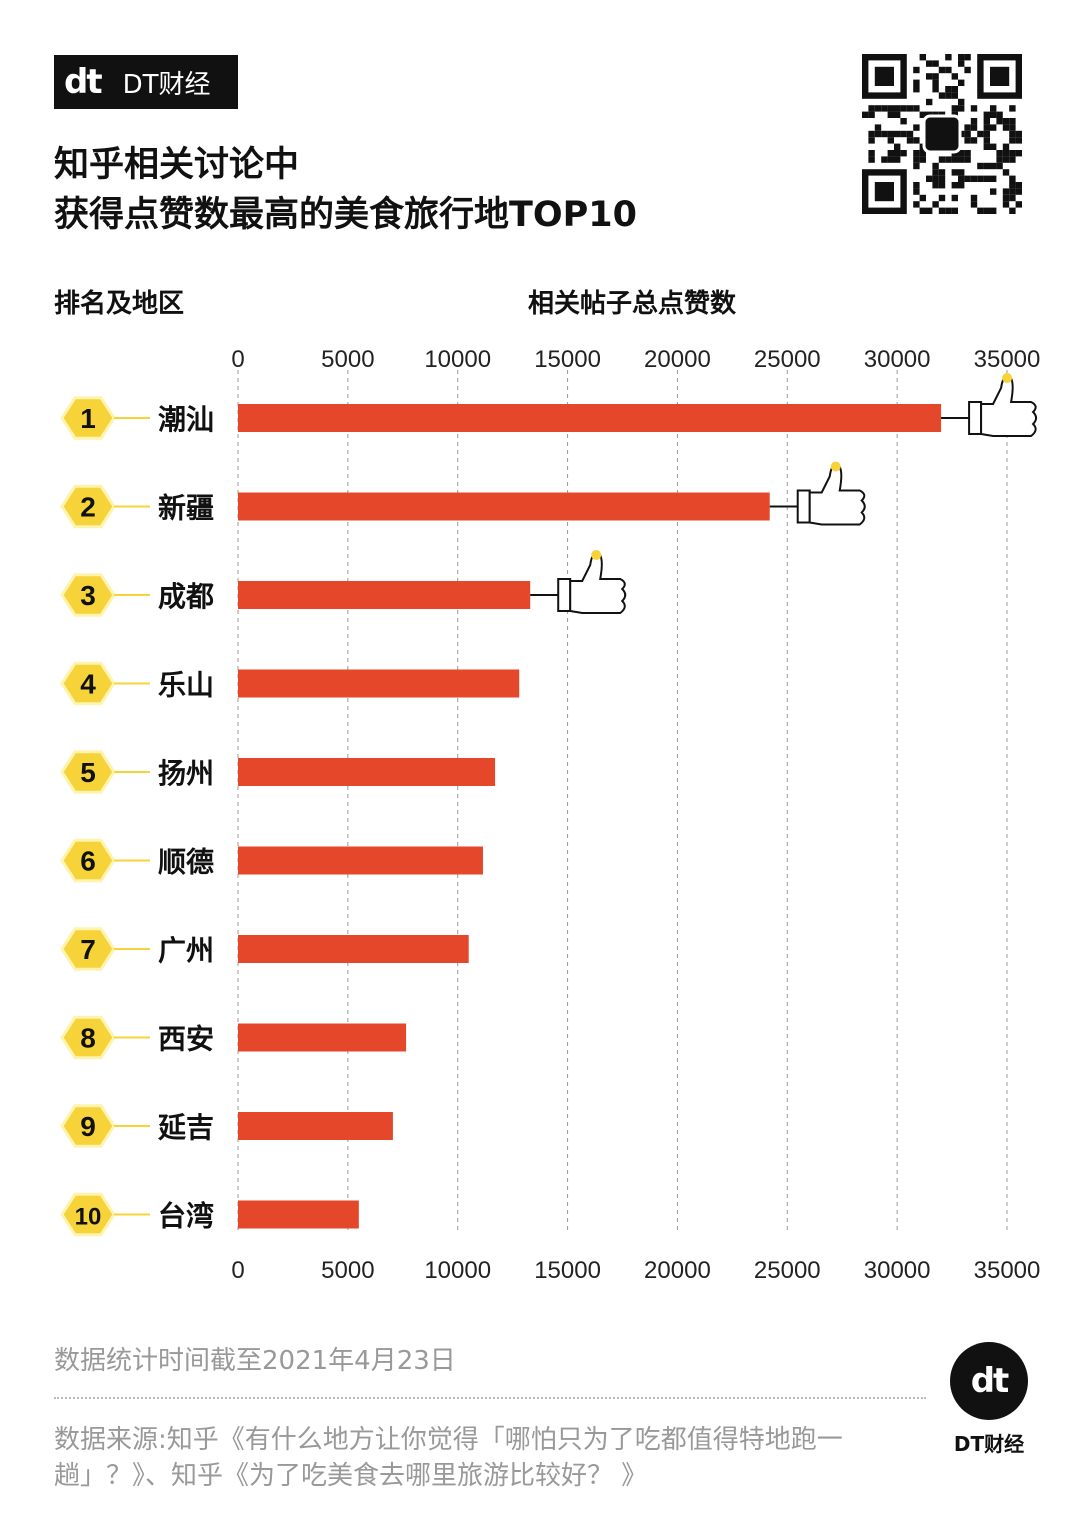 The image size is (1080, 1514). I want to click on tick-label-top: 30000, so click(897, 359).